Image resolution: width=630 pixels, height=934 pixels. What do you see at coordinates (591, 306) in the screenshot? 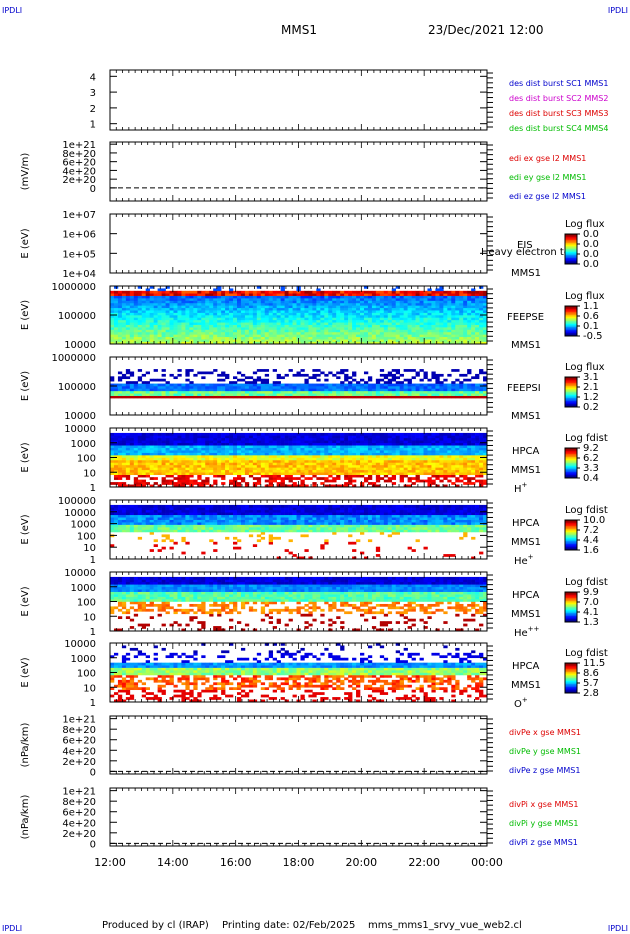
I see `colorbar-tick-label: 1.1` at bounding box center [591, 306].